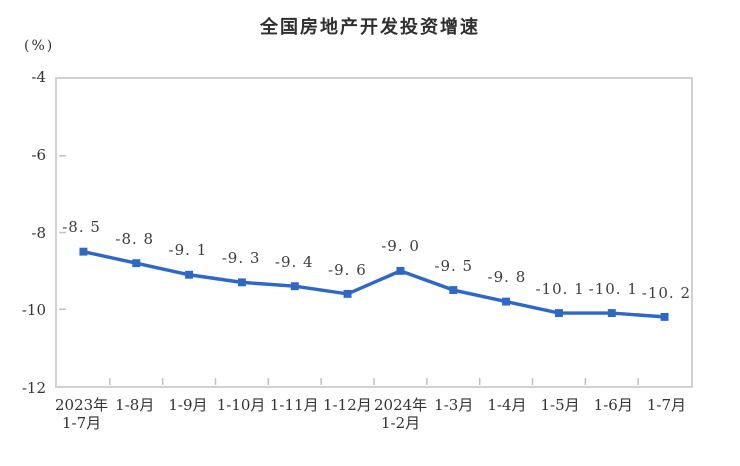  What do you see at coordinates (135, 405) in the screenshot?
I see `x-axis-label: 1-8月` at bounding box center [135, 405].